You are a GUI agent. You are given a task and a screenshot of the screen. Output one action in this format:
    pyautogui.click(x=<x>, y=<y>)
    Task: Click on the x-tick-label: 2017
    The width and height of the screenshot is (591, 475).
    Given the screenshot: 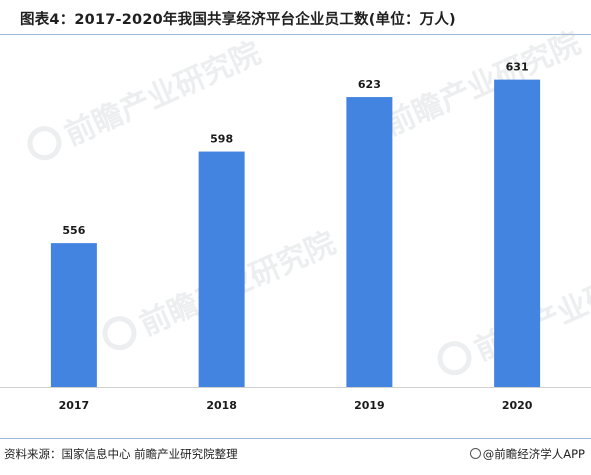 What is the action you would take?
    pyautogui.click(x=74, y=405)
    